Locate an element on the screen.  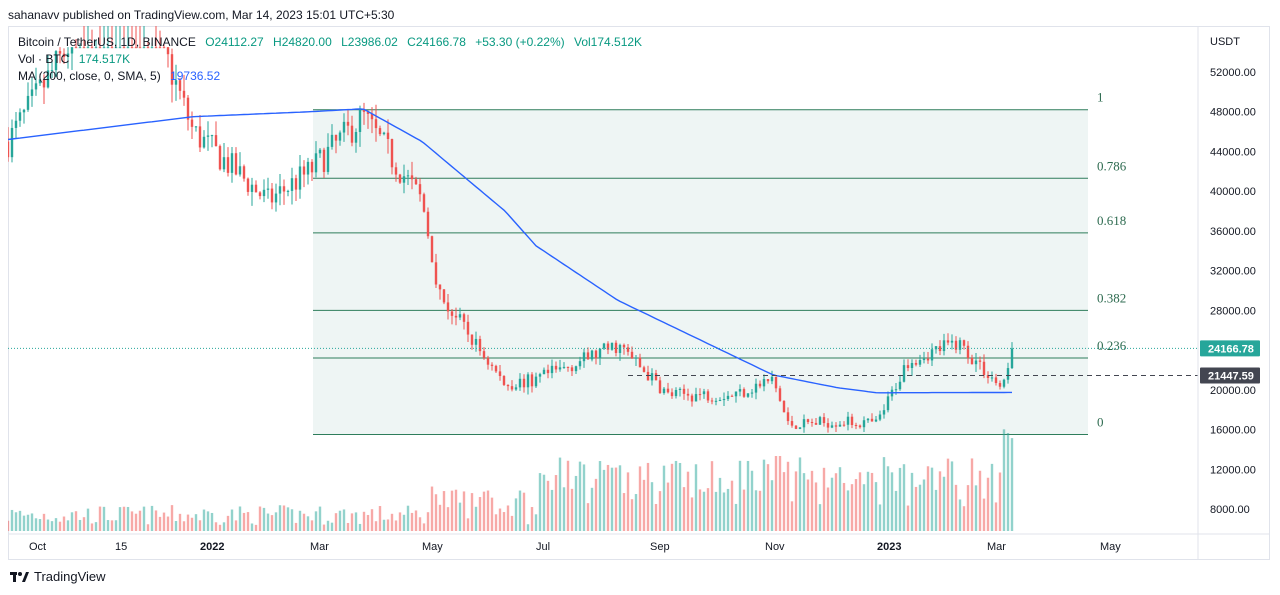
volume-bars is located at coordinates (511, 480).